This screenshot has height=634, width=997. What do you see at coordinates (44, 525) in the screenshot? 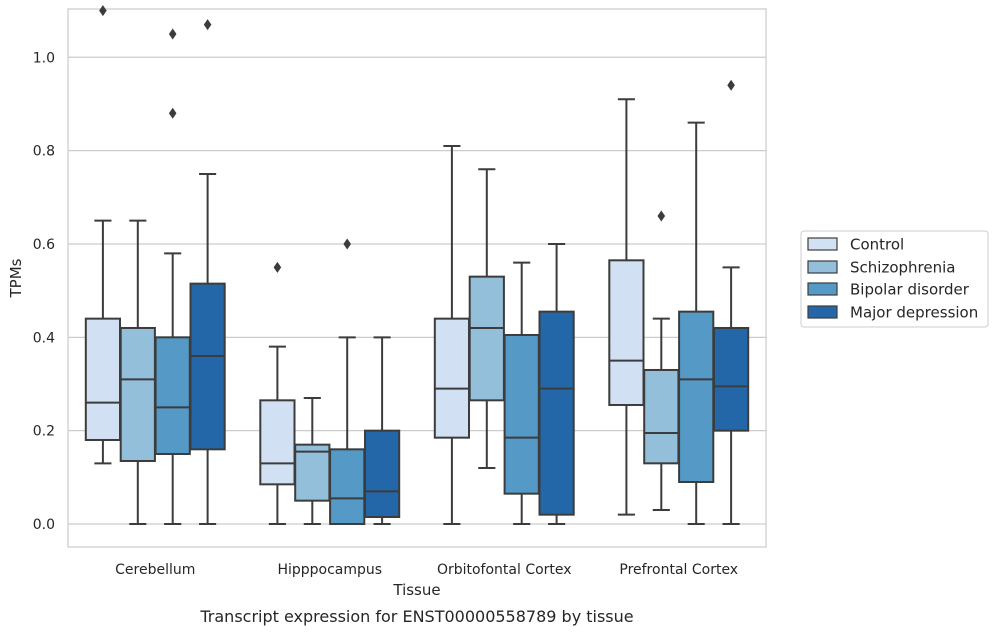
I see `y-tick-label: 0.0` at bounding box center [44, 525].